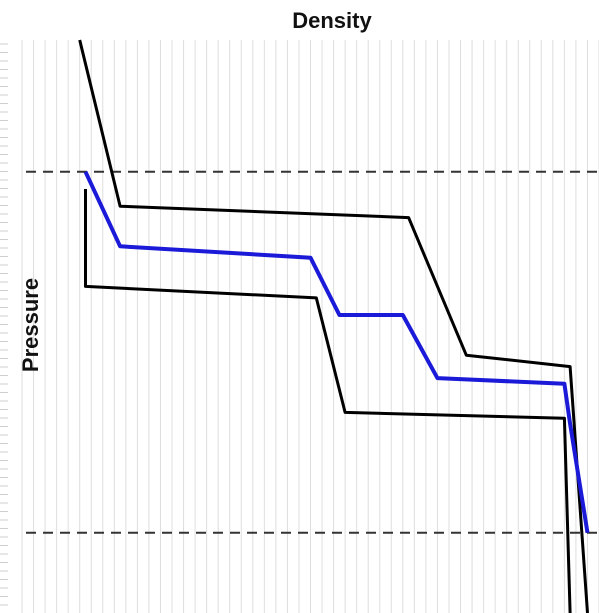 The image size is (599, 613). What do you see at coordinates (30, 325) in the screenshot?
I see `y-axis-label: Pressure` at bounding box center [30, 325].